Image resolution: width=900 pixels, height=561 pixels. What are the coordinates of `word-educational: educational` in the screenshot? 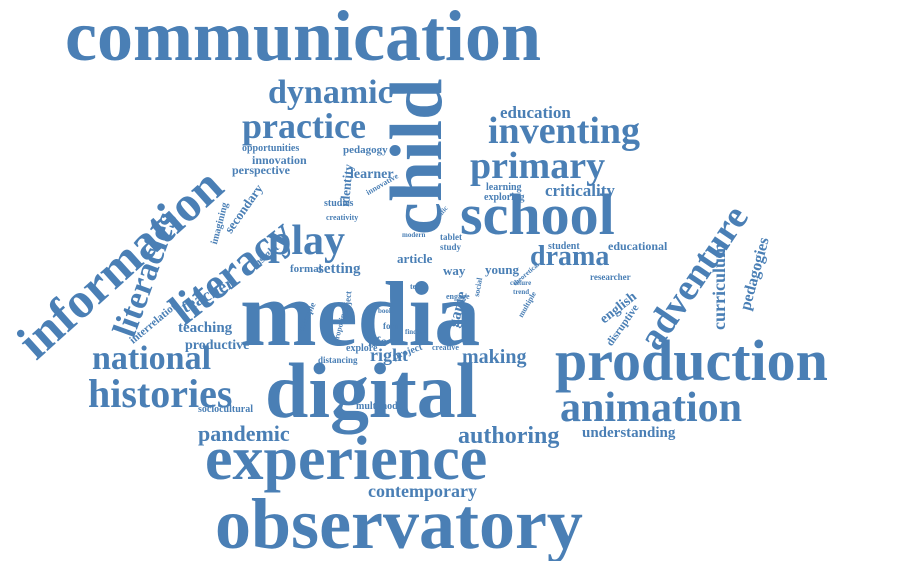 It's located at (638, 246).